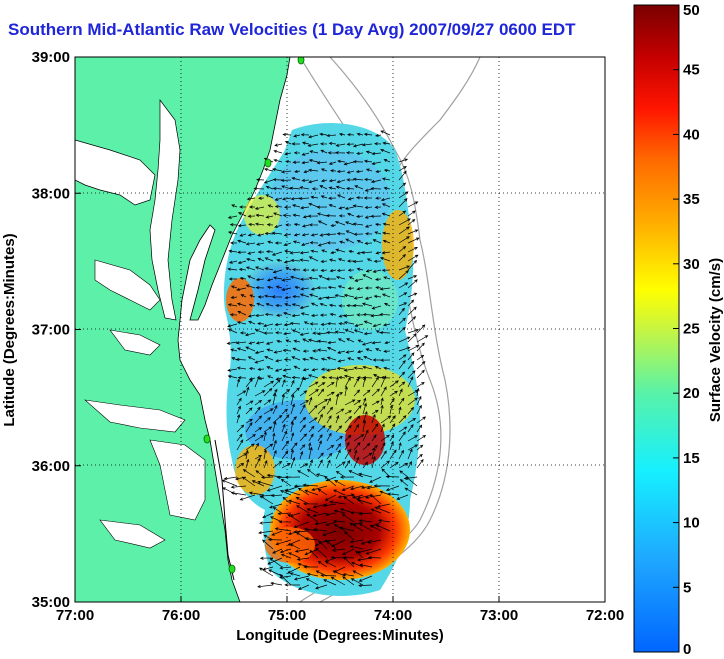  What do you see at coordinates (398, 245) in the screenshot?
I see `velocity-patch-fast` at bounding box center [398, 245].